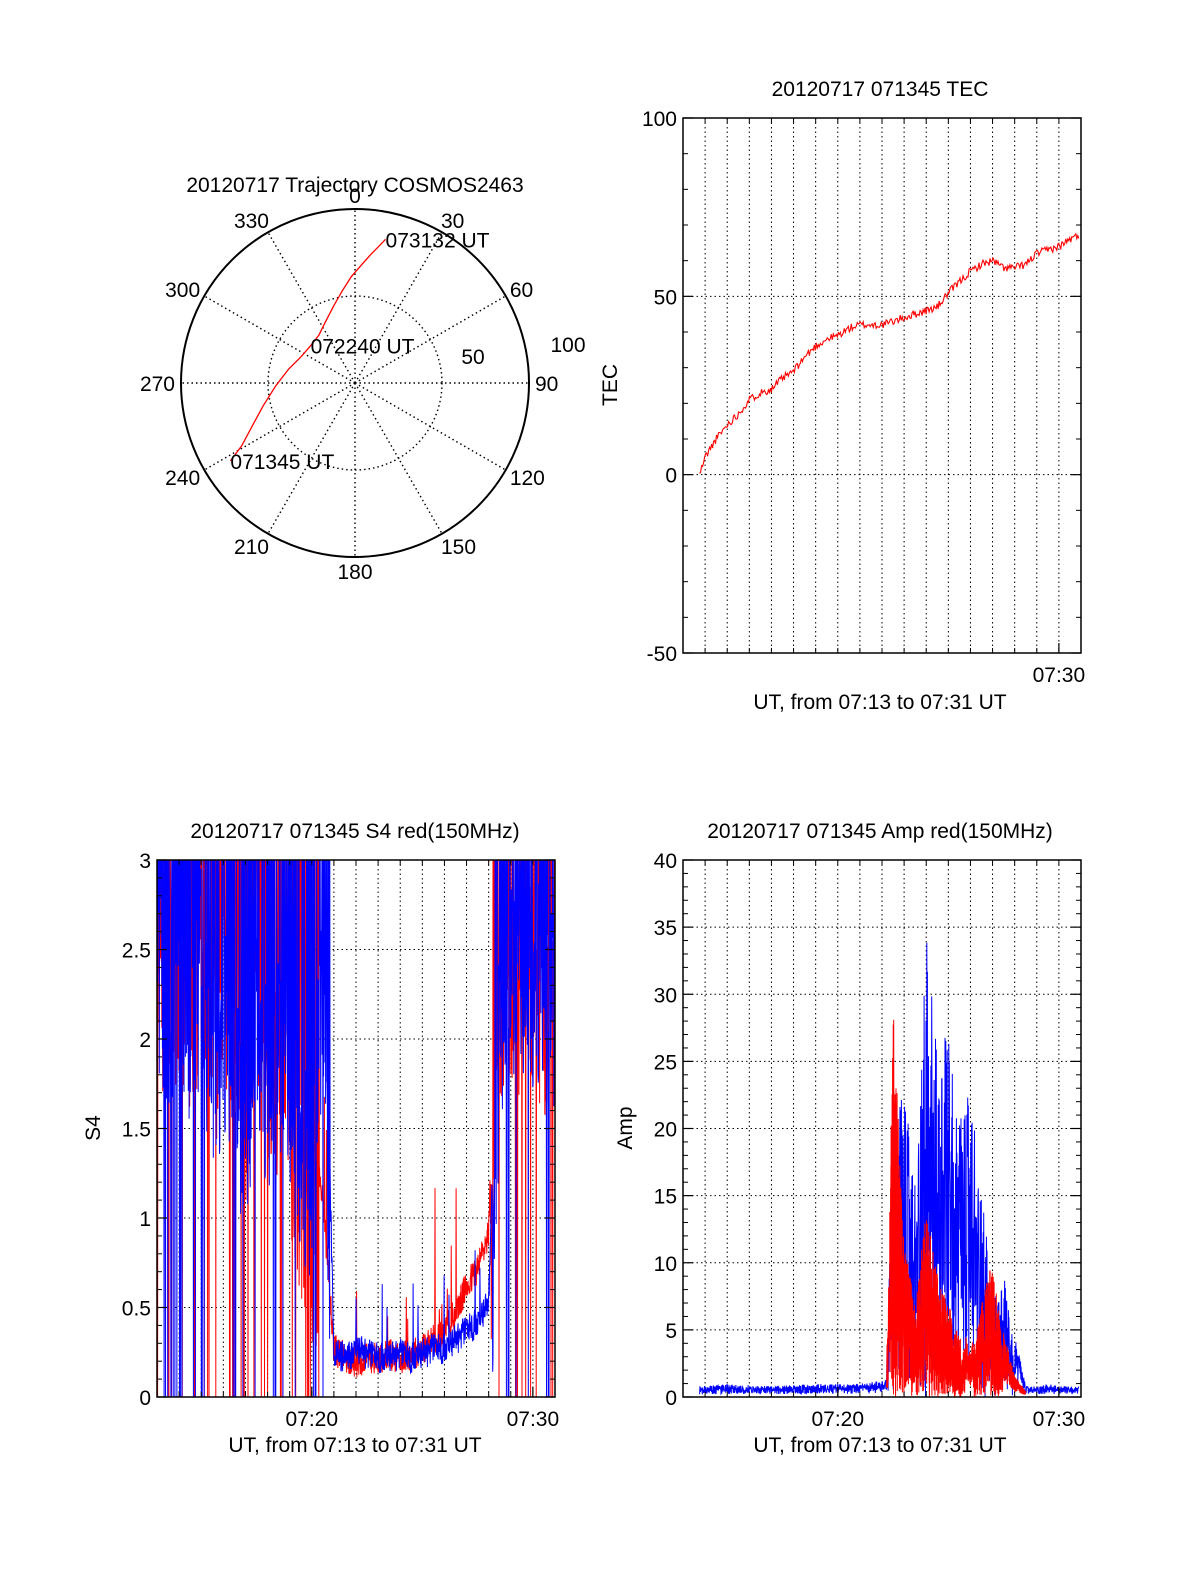 This screenshot has width=1200, height=1575. Describe the element at coordinates (610, 385) in the screenshot. I see `tec-ylabel: TEC` at that location.